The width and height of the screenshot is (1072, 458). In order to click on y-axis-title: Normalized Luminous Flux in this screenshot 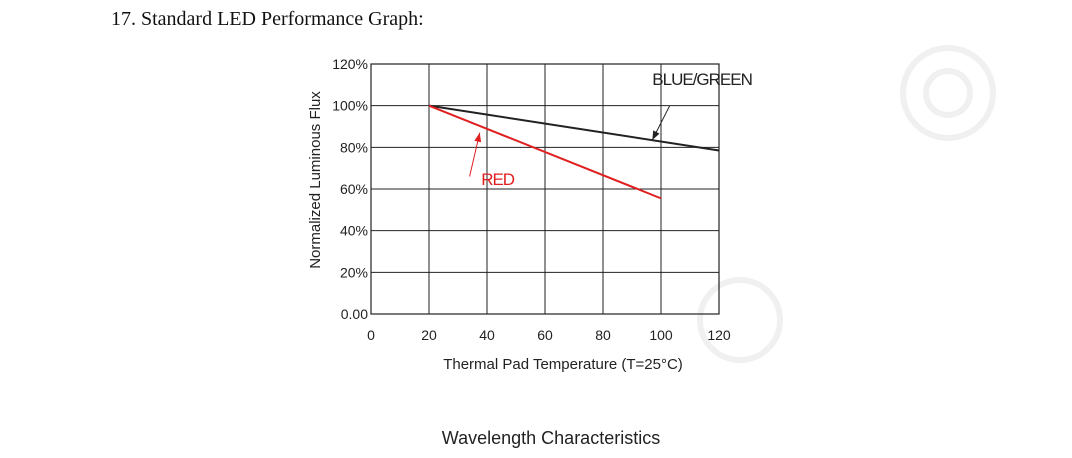, I will do `click(315, 180)`.